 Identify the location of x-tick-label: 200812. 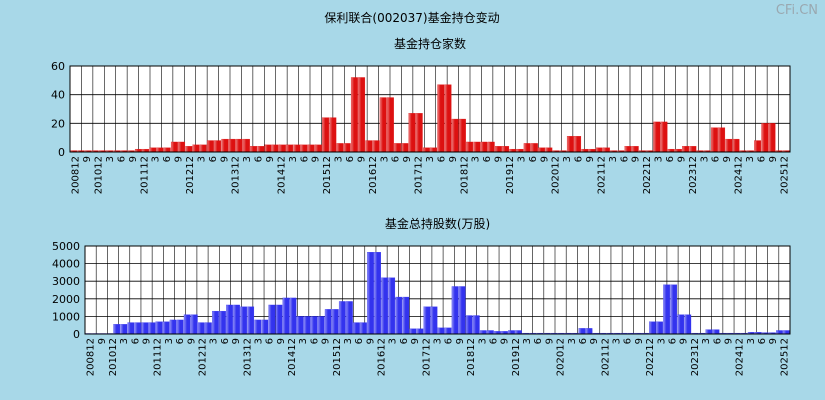
(91, 357).